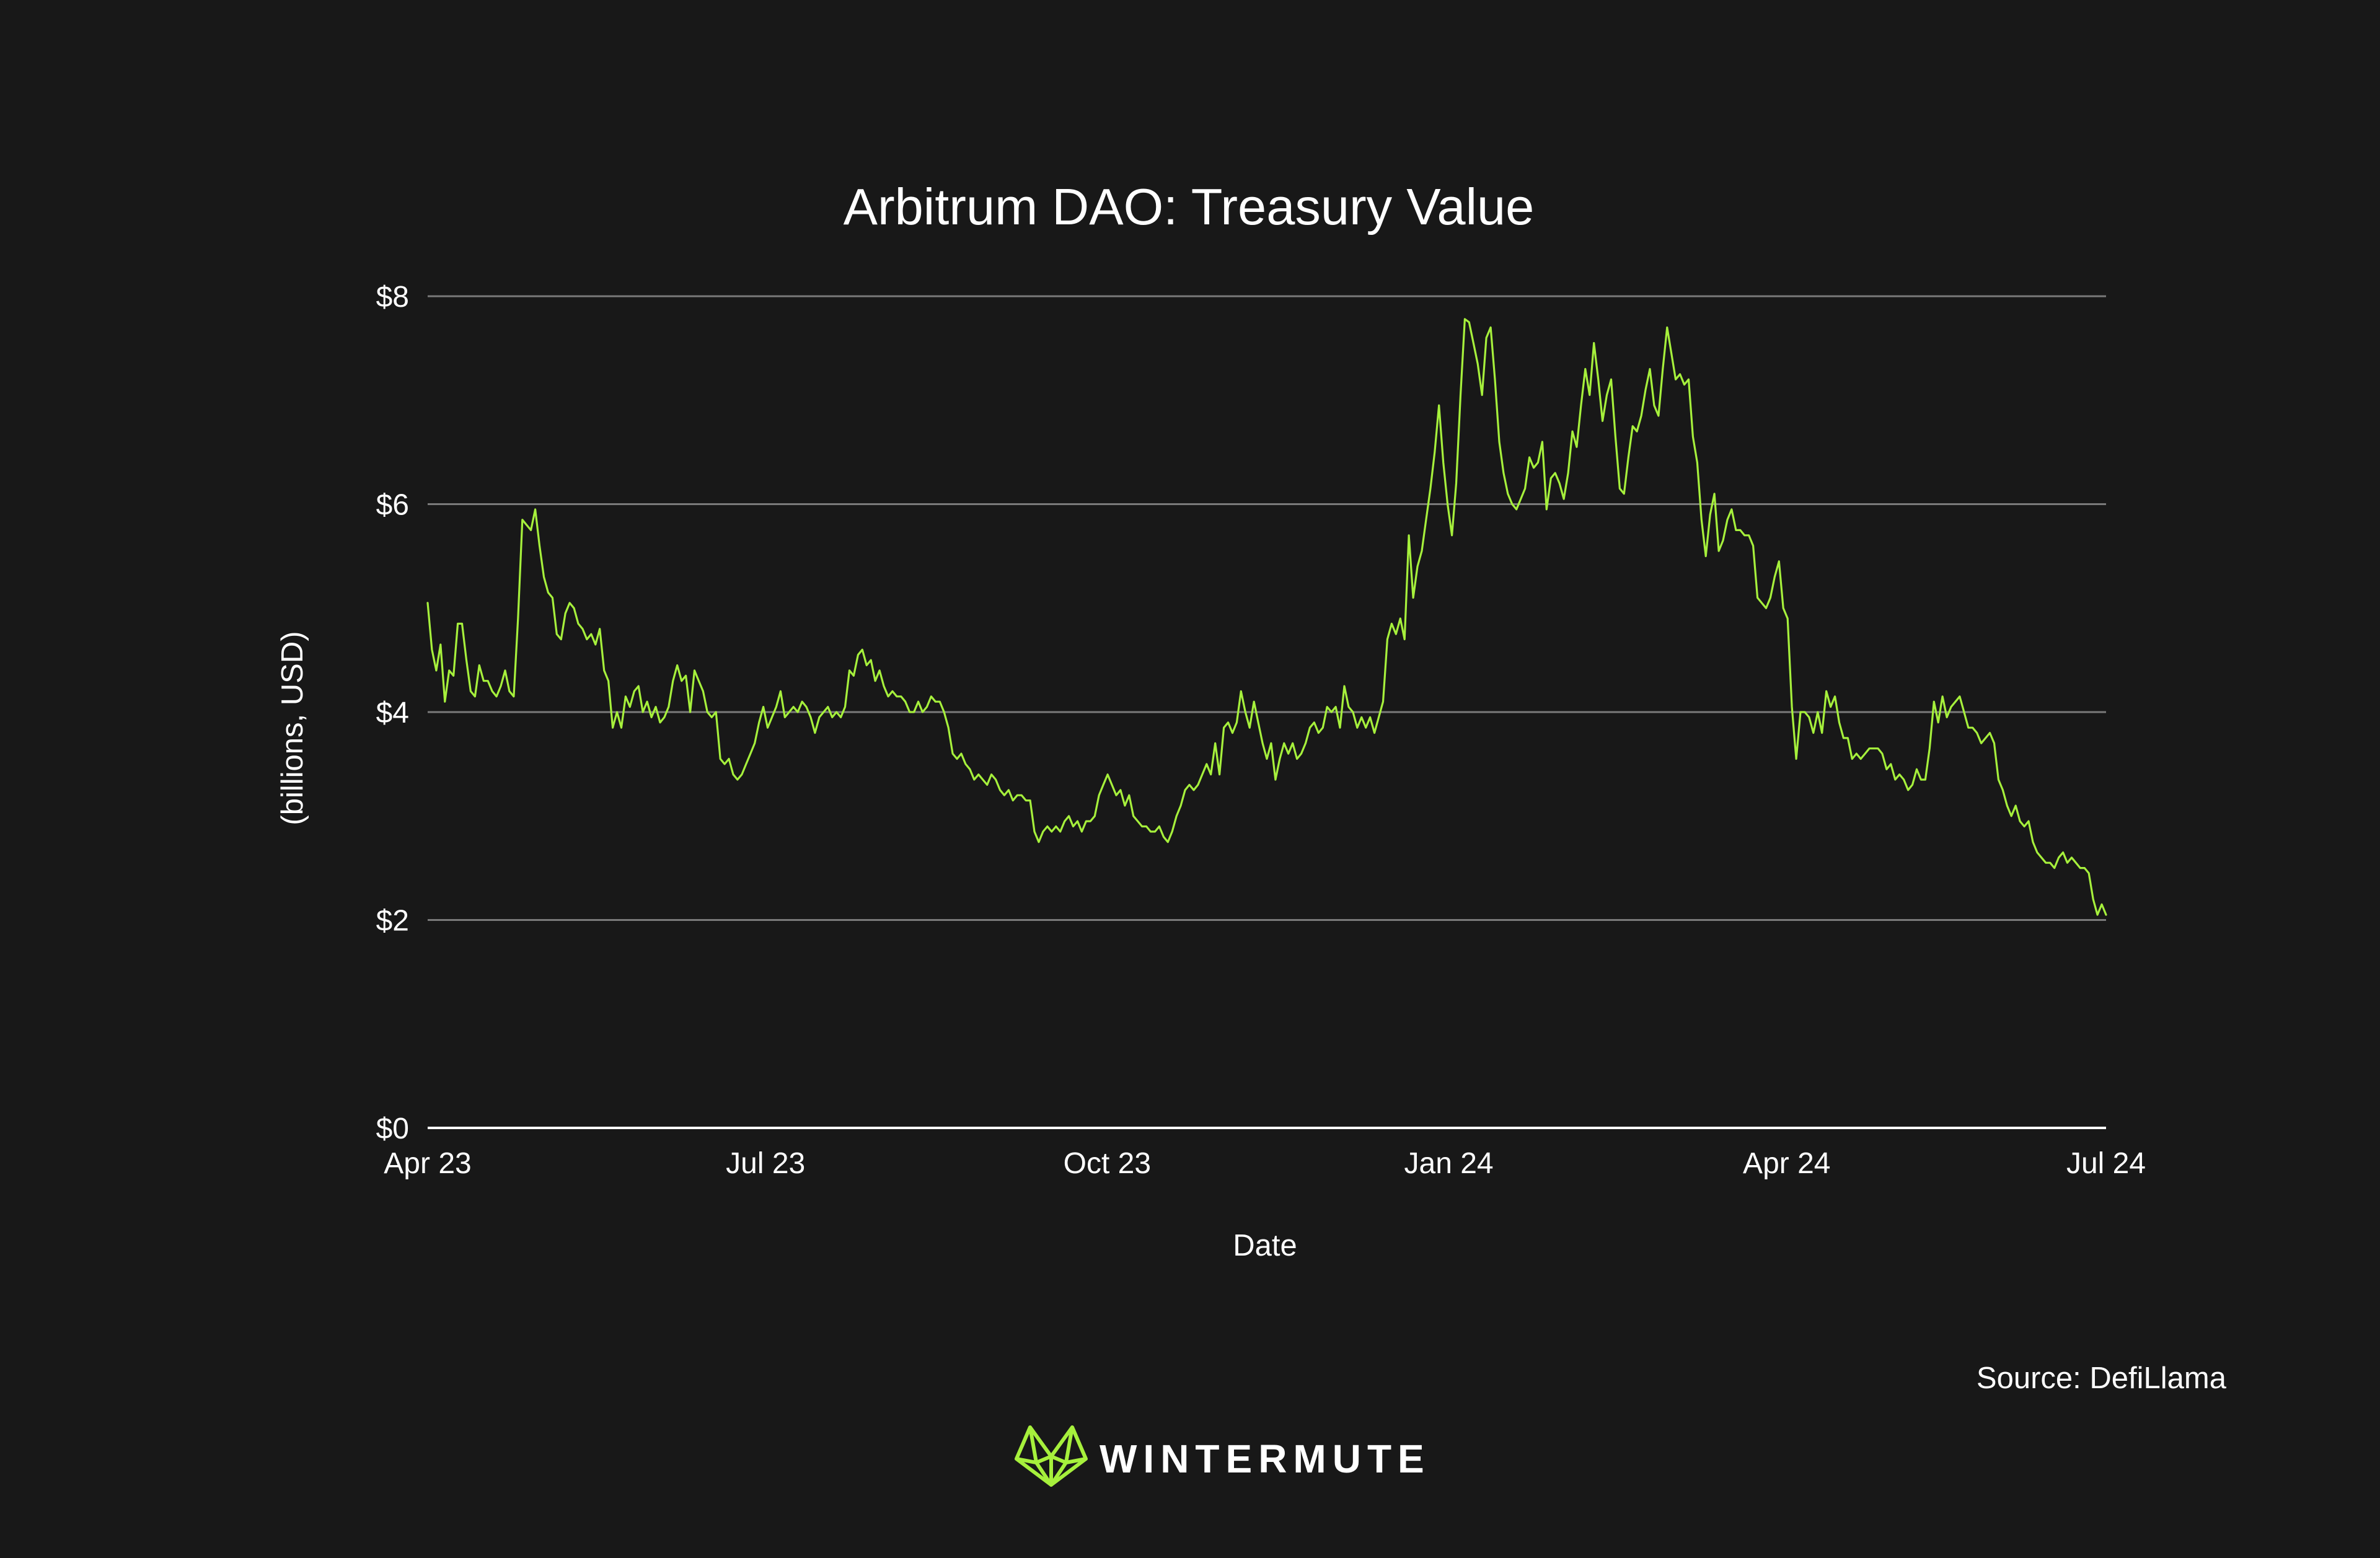 This screenshot has height=1558, width=2380. What do you see at coordinates (427, 1163) in the screenshot?
I see `x-tick-label: Apr 23` at bounding box center [427, 1163].